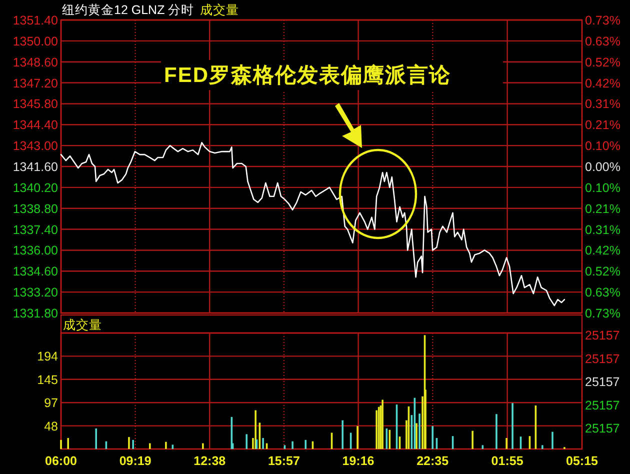 This screenshot has height=474, width=630. I want to click on y-tick-label: 1337.40, so click(35, 229).